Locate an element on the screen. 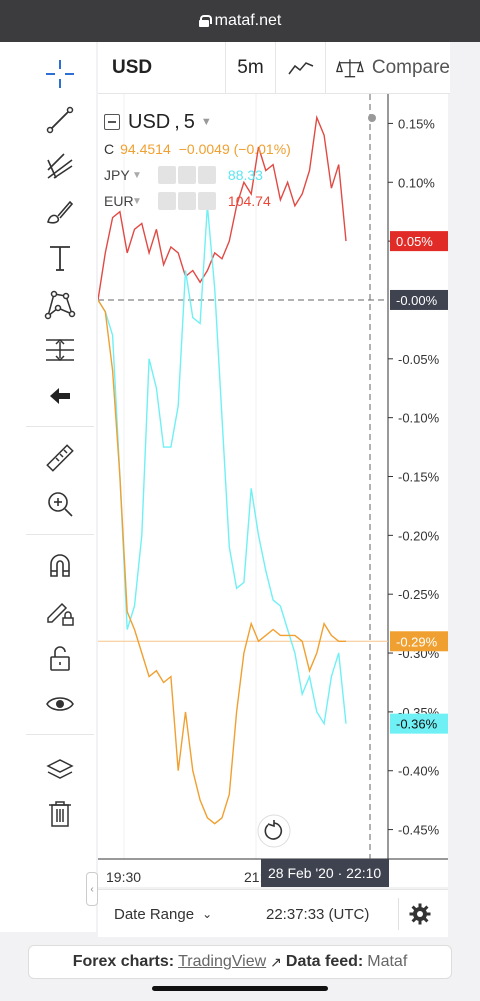 Image resolution: width=480 pixels, height=1001 pixels. back-arrow-icon is located at coordinates (60, 396).